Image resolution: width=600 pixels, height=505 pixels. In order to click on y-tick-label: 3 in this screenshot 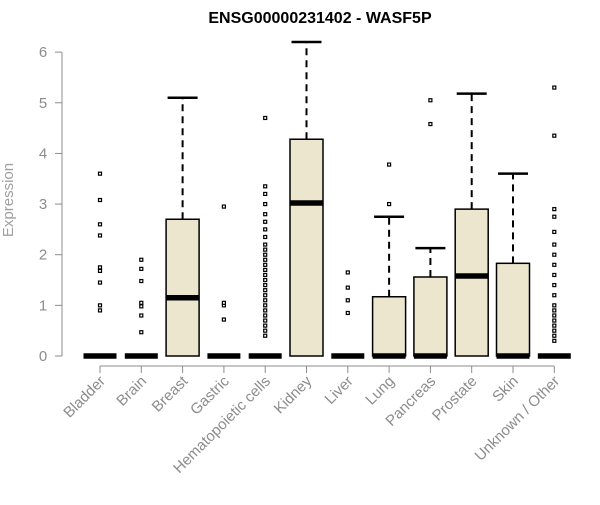, I will do `click(43, 204)`.